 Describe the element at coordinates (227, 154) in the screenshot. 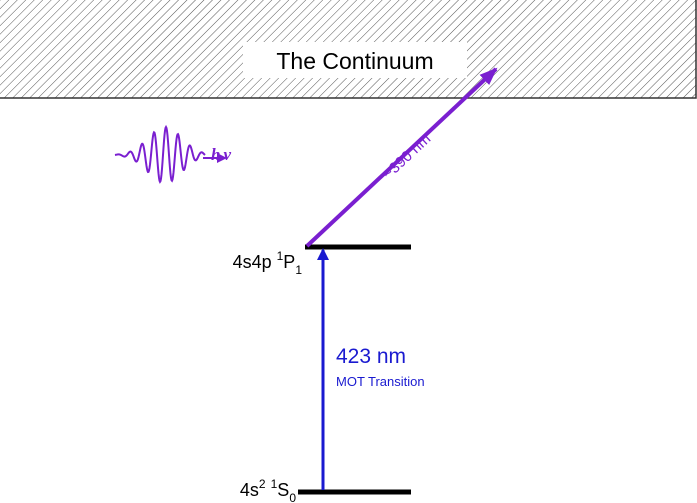

I see `nu: ν` at that location.